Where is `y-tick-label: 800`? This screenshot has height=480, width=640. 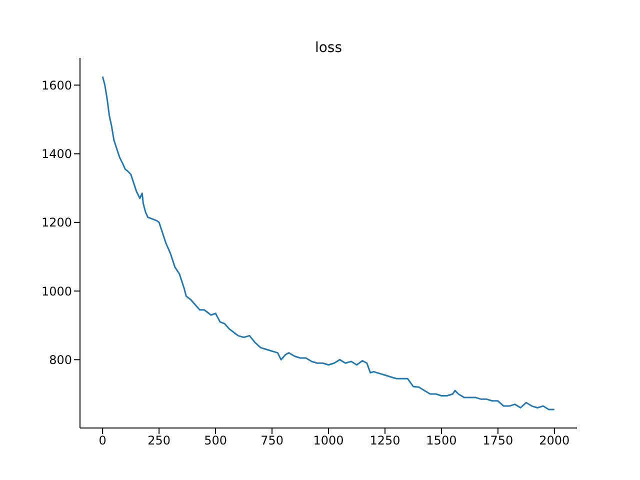 y-tick-label: 800 is located at coordinates (60, 359).